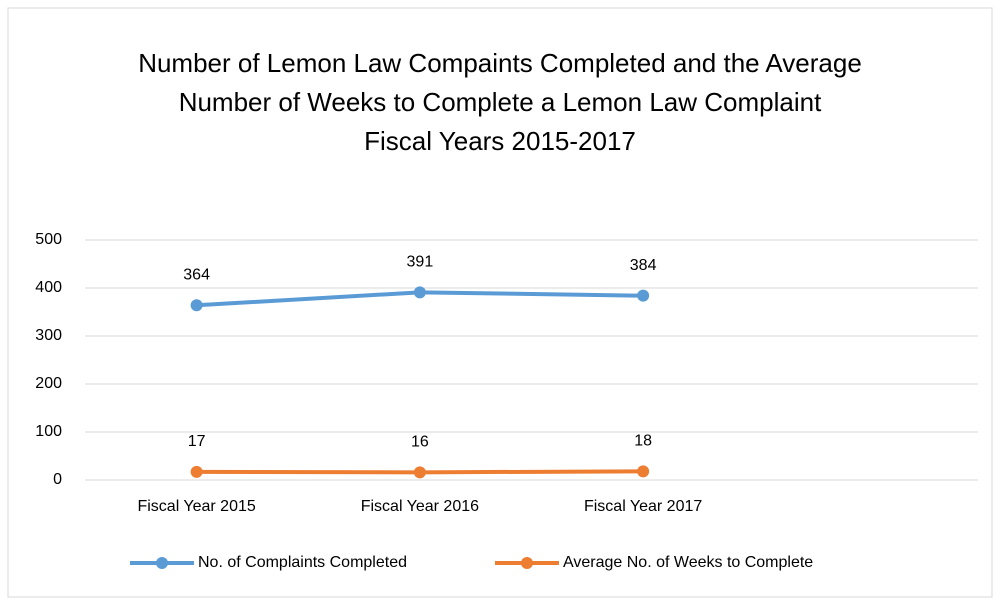  I want to click on data-label: 18, so click(643, 441).